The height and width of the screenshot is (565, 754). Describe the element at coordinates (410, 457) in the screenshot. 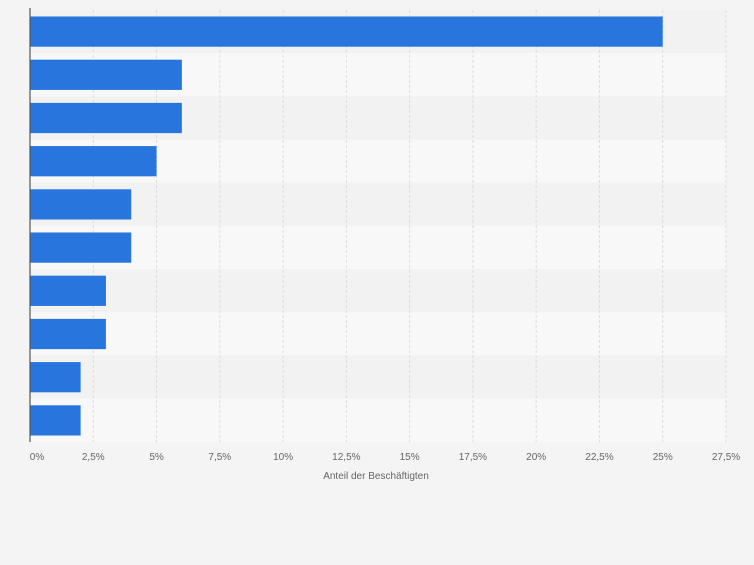

I see `x-tick-label: 15%` at that location.